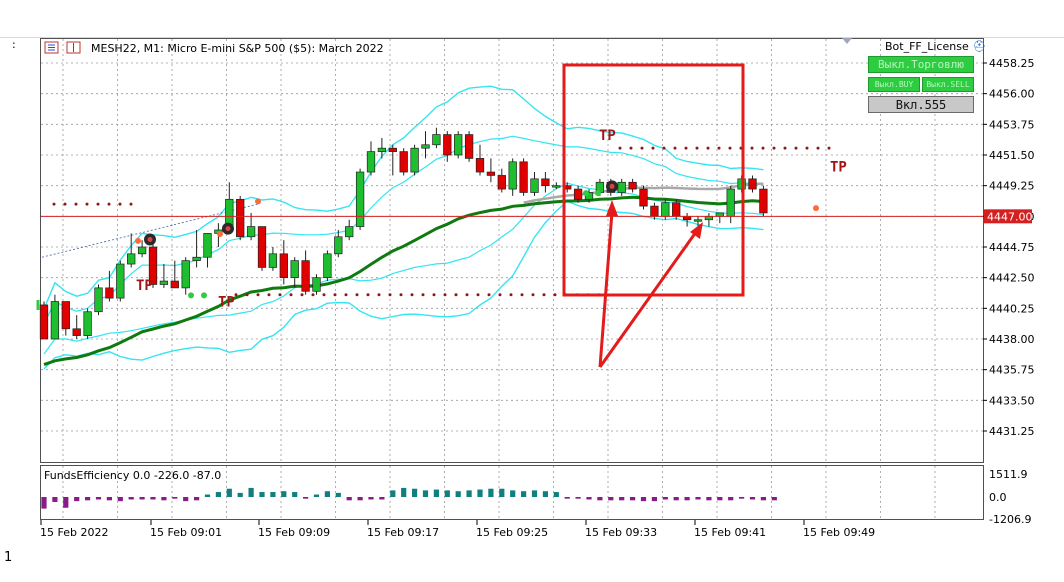 This screenshot has width=1064, height=582. What do you see at coordinates (8, 557) in the screenshot?
I see `page-number: 1` at bounding box center [8, 557].